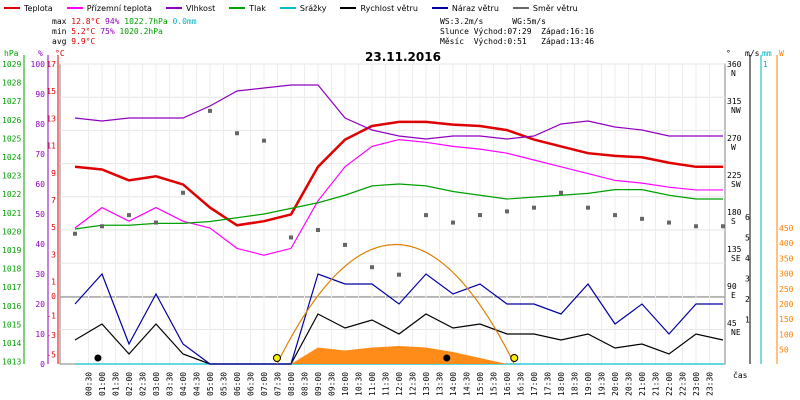 Image resolution: width=800 pixels, height=400 pixels. Describe the element at coordinates (786, 304) in the screenshot. I see `w-tick: 200` at that location.